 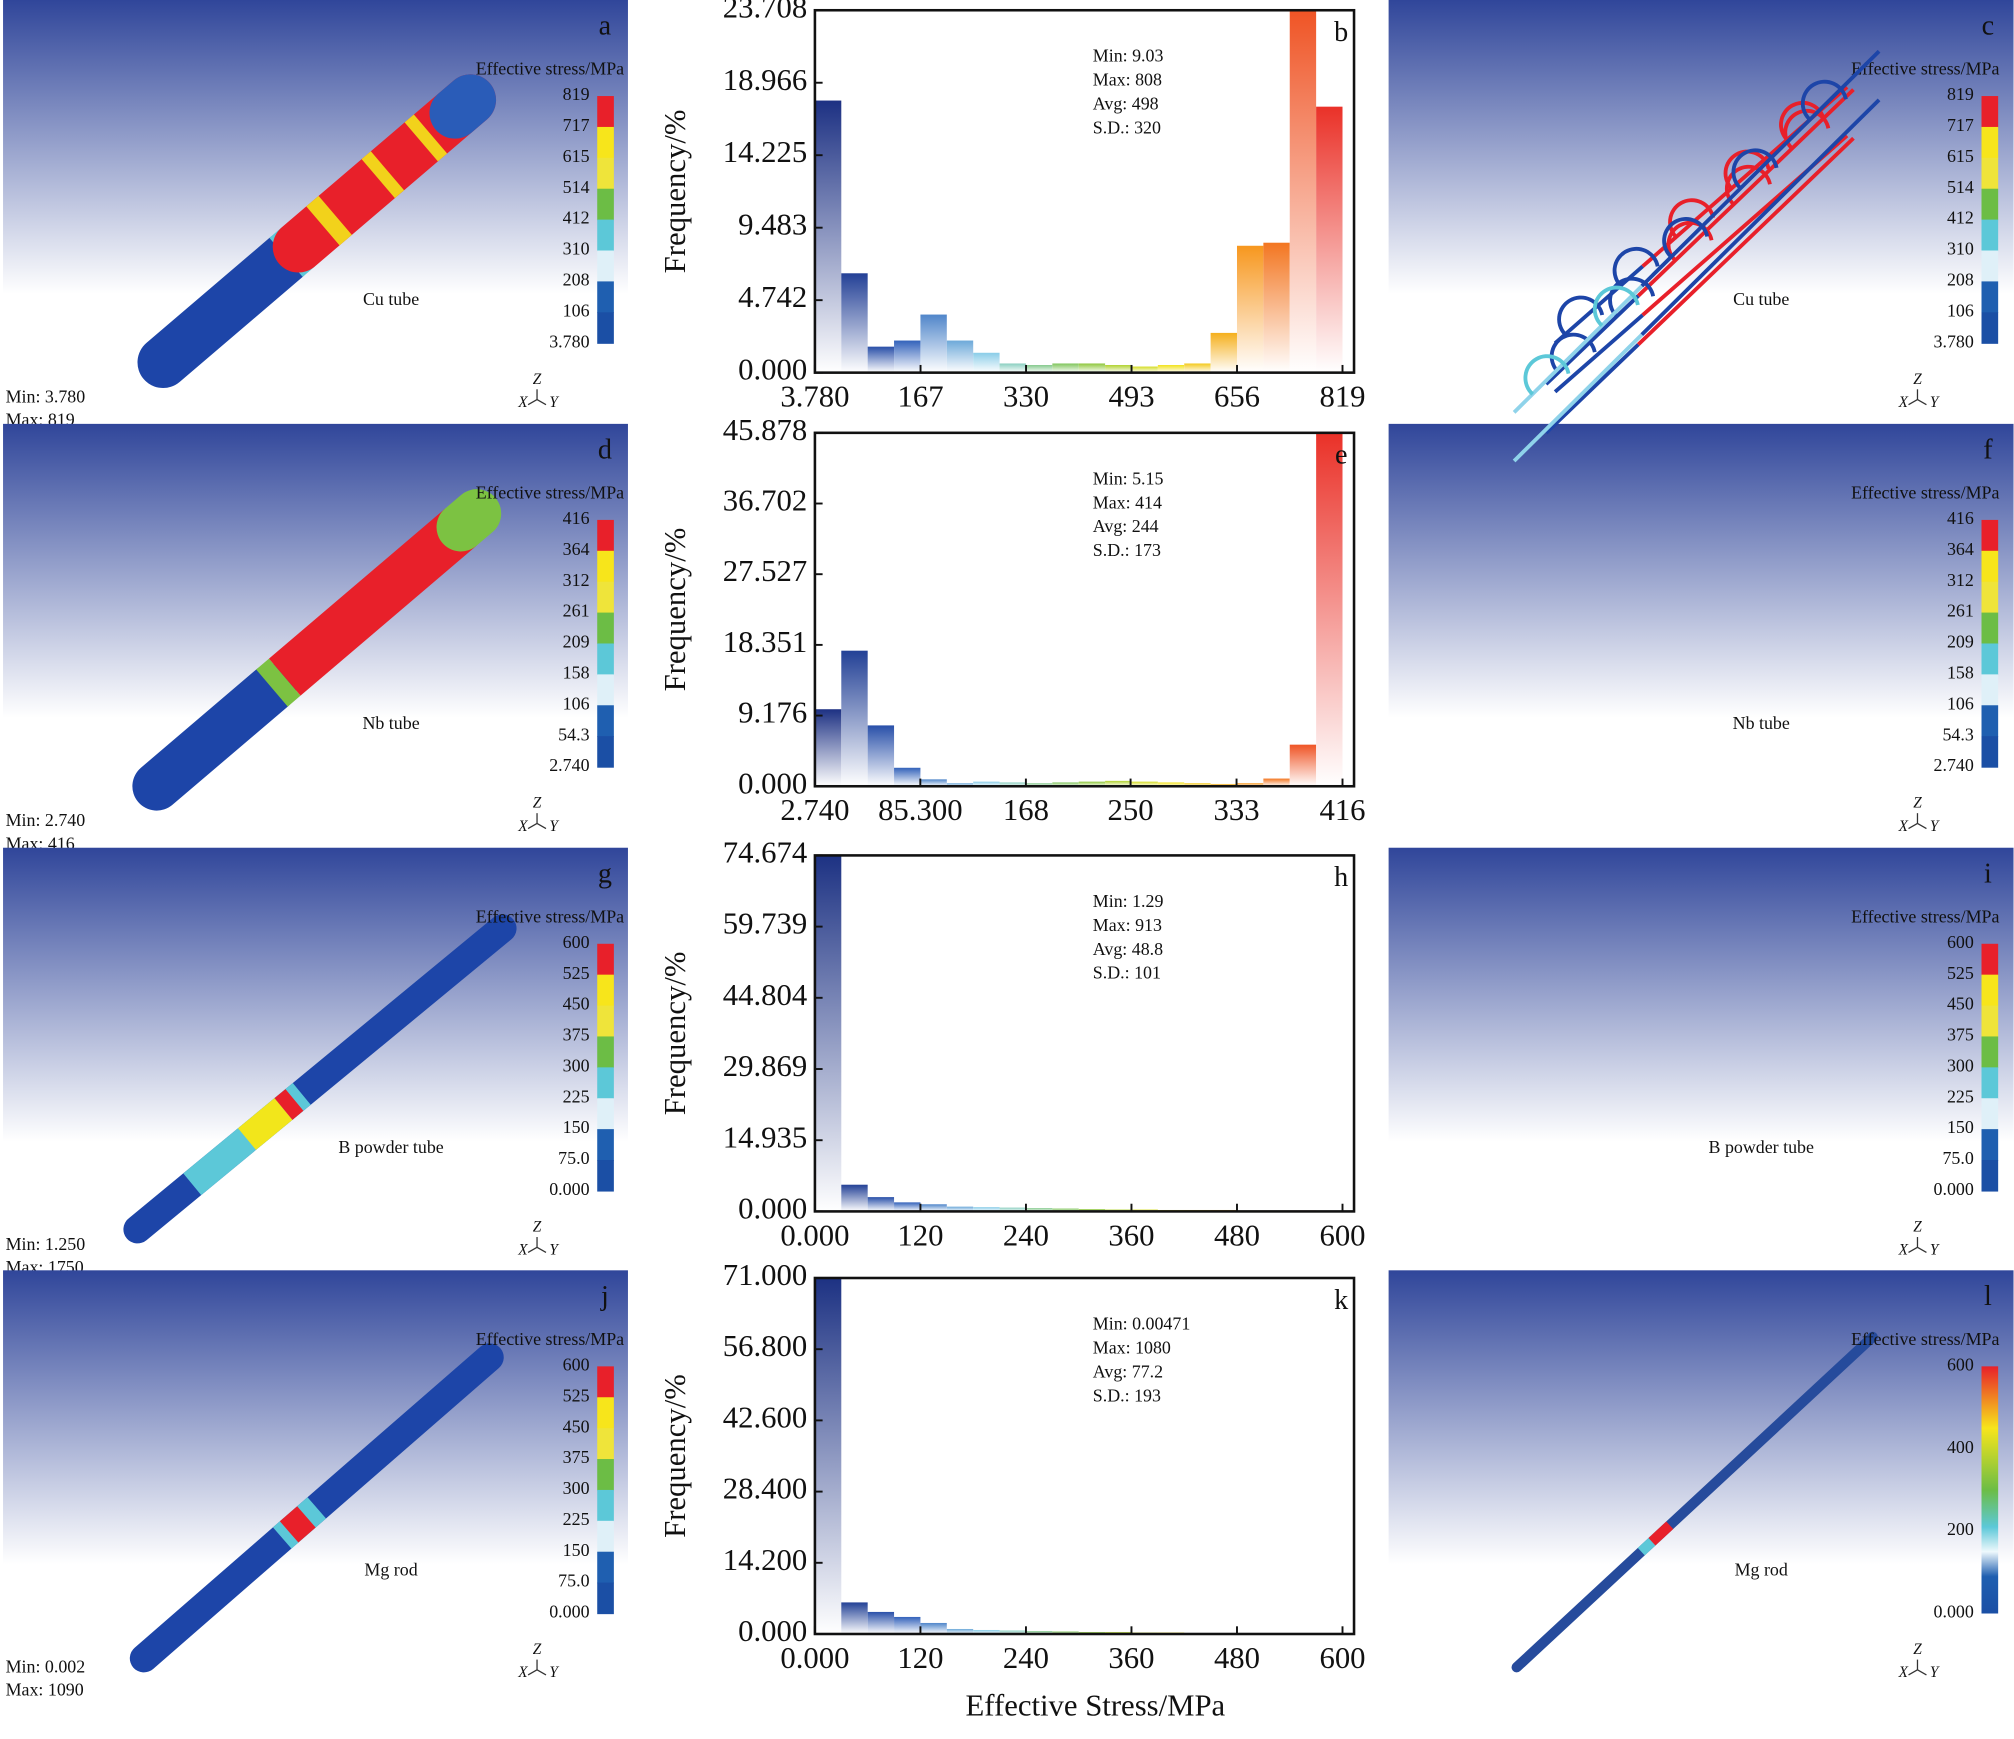 What do you see at coordinates (1960, 1127) in the screenshot?
I see `colorbar-label: 150` at bounding box center [1960, 1127].